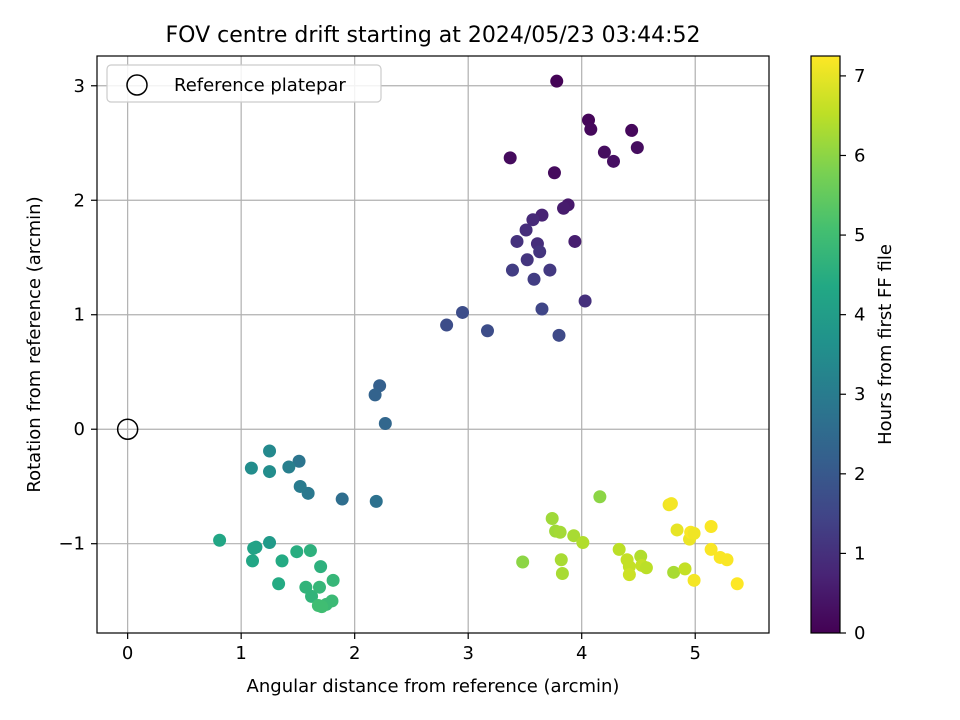 This screenshot has width=960, height=720. What do you see at coordinates (34, 344) in the screenshot?
I see `y-axis-label: Rotation from reference (arcmin)` at bounding box center [34, 344].